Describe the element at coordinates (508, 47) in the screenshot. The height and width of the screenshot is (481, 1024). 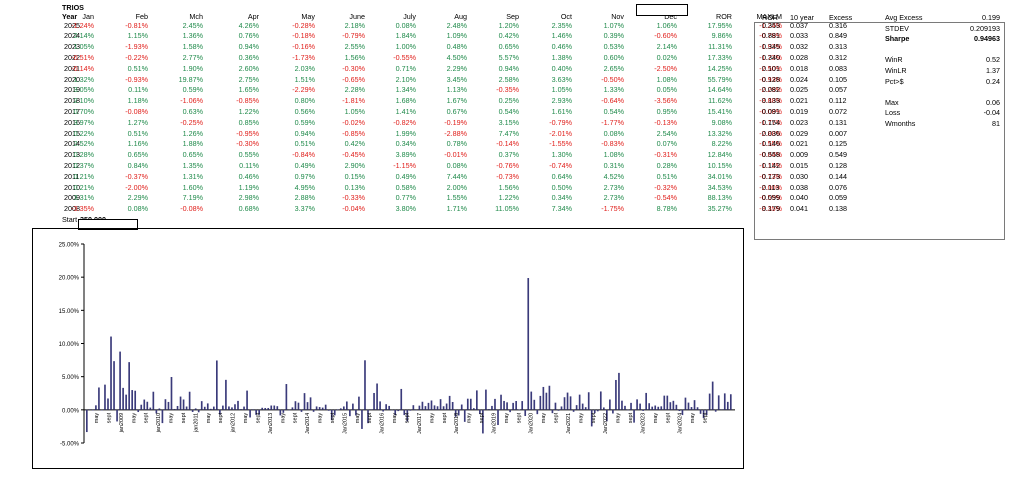
I see `month-return: 0.65%` at that location.